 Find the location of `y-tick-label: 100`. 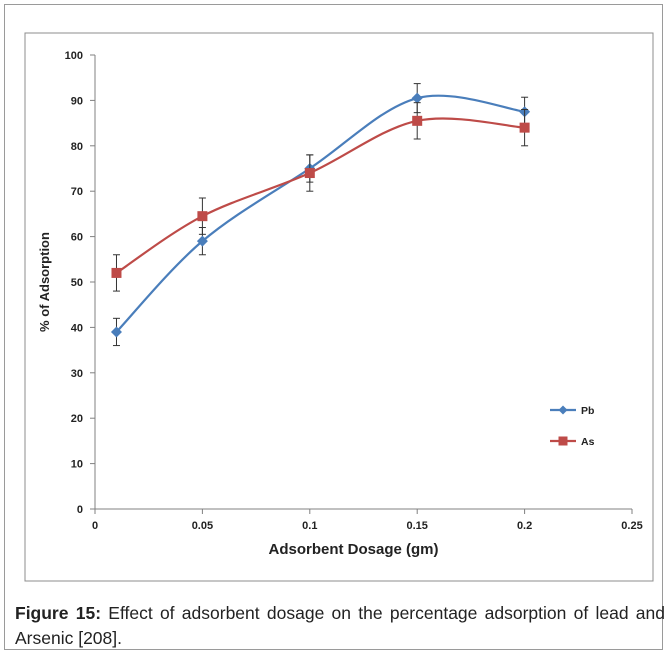

y-tick-label: 100 is located at coordinates (74, 56).